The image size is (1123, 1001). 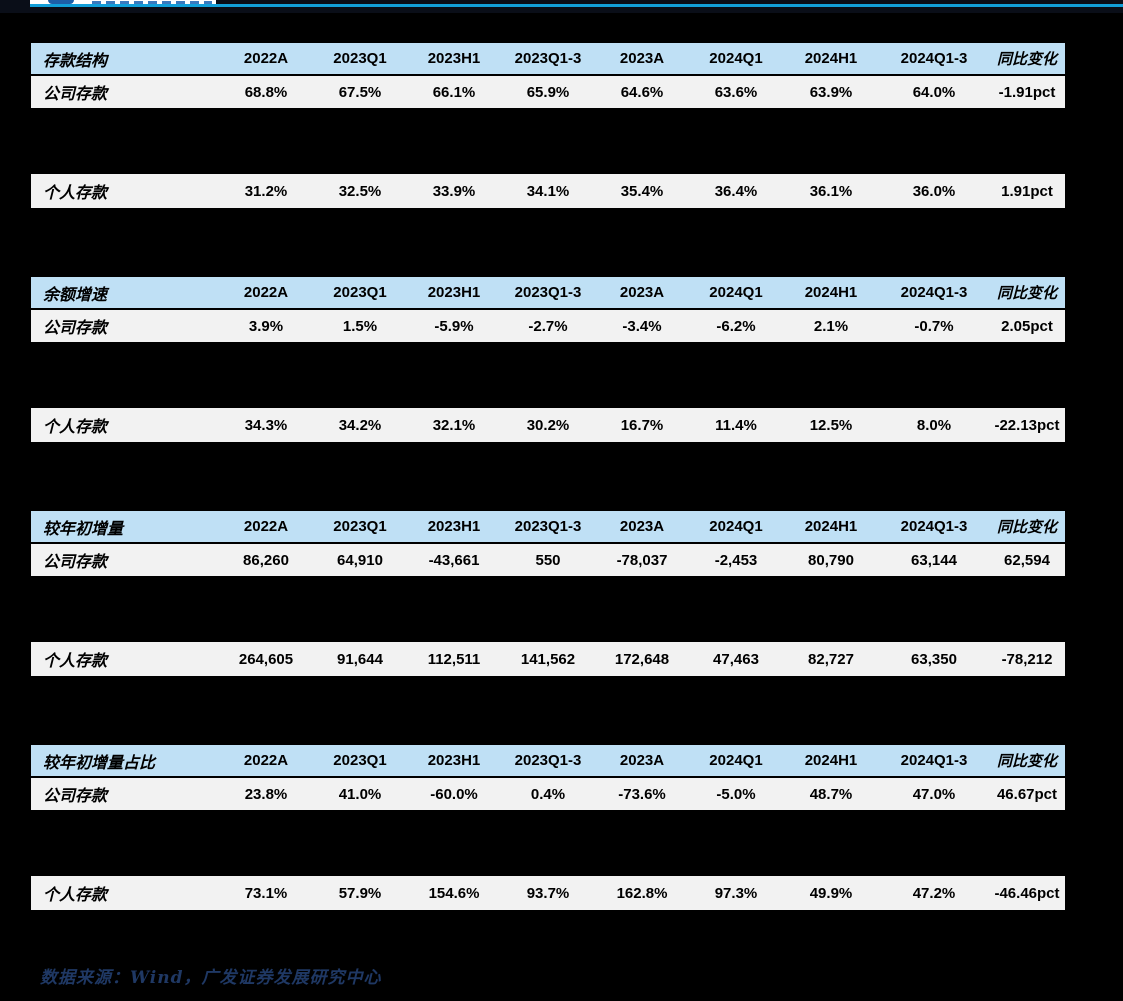 I want to click on cell-value: 73.1%, so click(x=266, y=894).